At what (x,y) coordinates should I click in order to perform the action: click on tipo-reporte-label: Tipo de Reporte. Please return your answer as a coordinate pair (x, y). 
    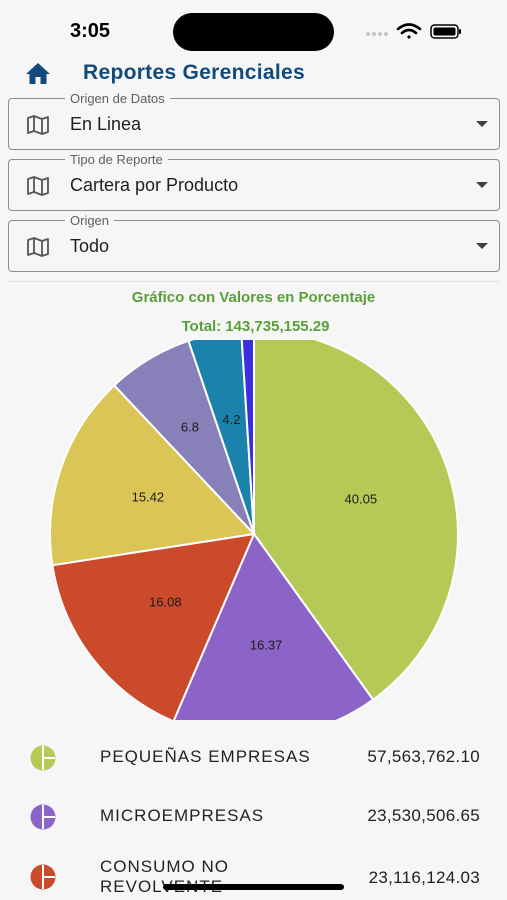
    Looking at the image, I should click on (116, 159).